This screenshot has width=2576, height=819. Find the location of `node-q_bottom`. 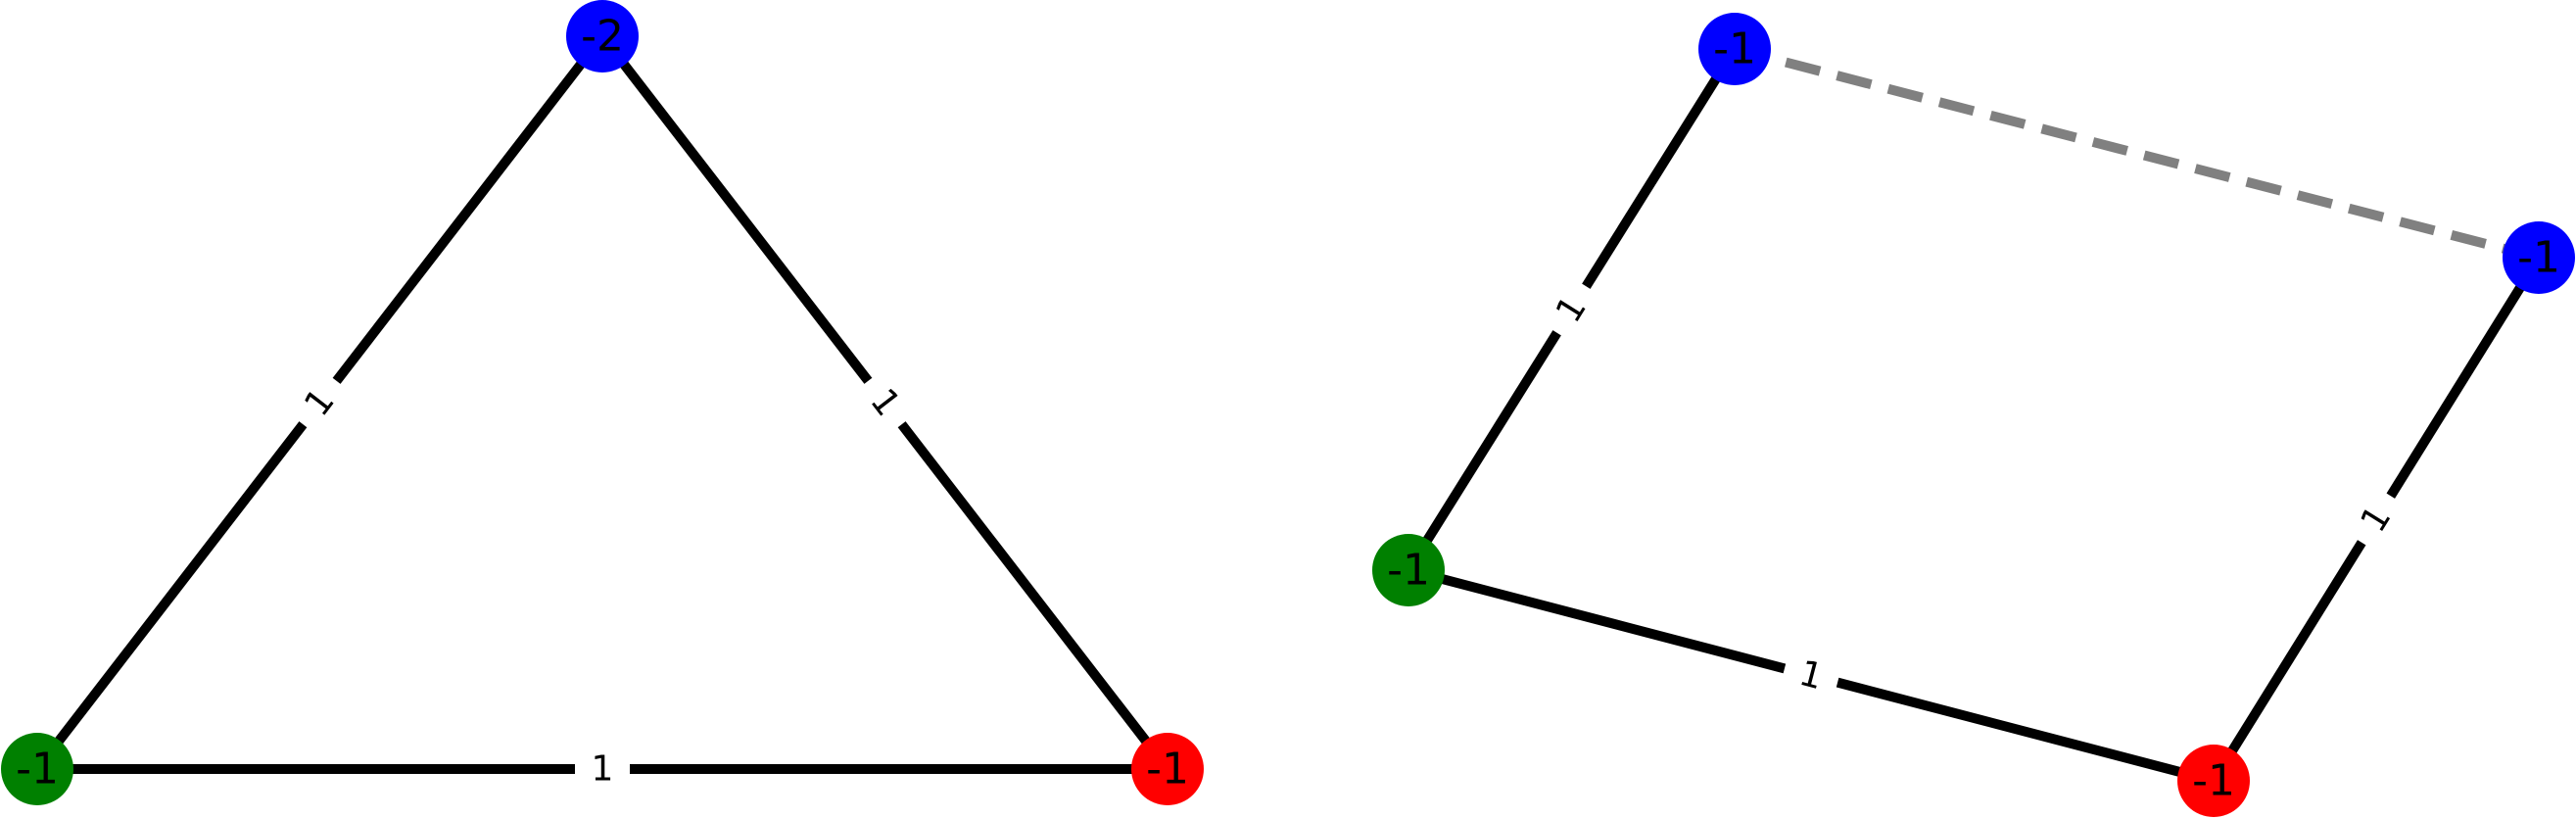

node-q_bottom is located at coordinates (2213, 781).